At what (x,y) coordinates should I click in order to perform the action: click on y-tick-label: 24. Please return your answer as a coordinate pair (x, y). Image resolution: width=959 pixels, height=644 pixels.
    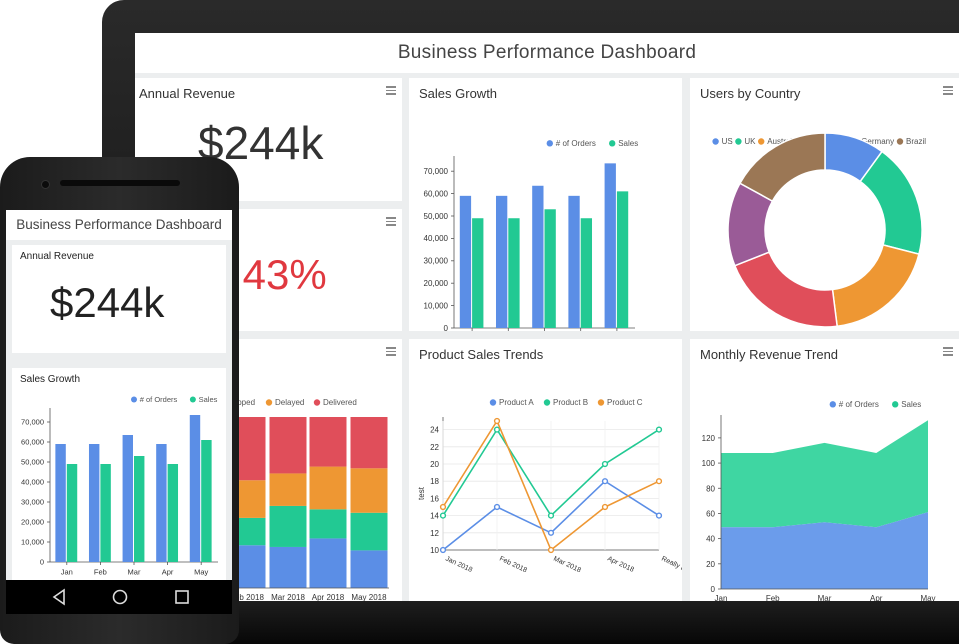
    Looking at the image, I should click on (434, 430).